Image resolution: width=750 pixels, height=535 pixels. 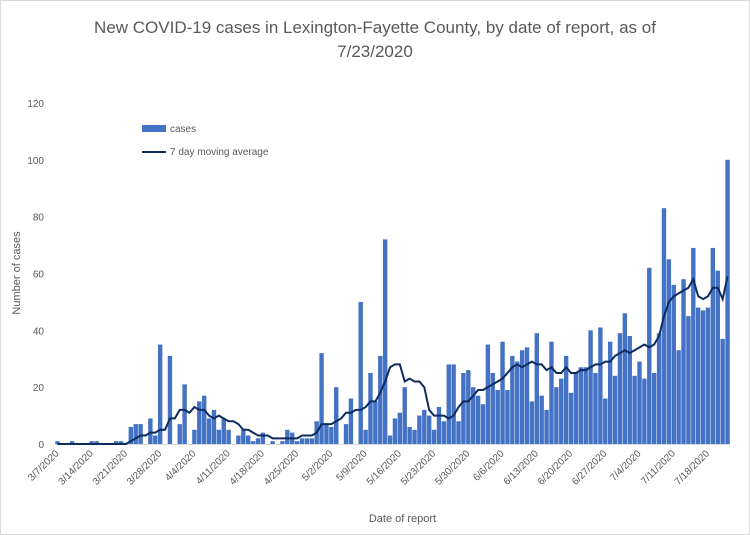 I want to click on x-tick-label: 6/13/2020, so click(x=522, y=468).